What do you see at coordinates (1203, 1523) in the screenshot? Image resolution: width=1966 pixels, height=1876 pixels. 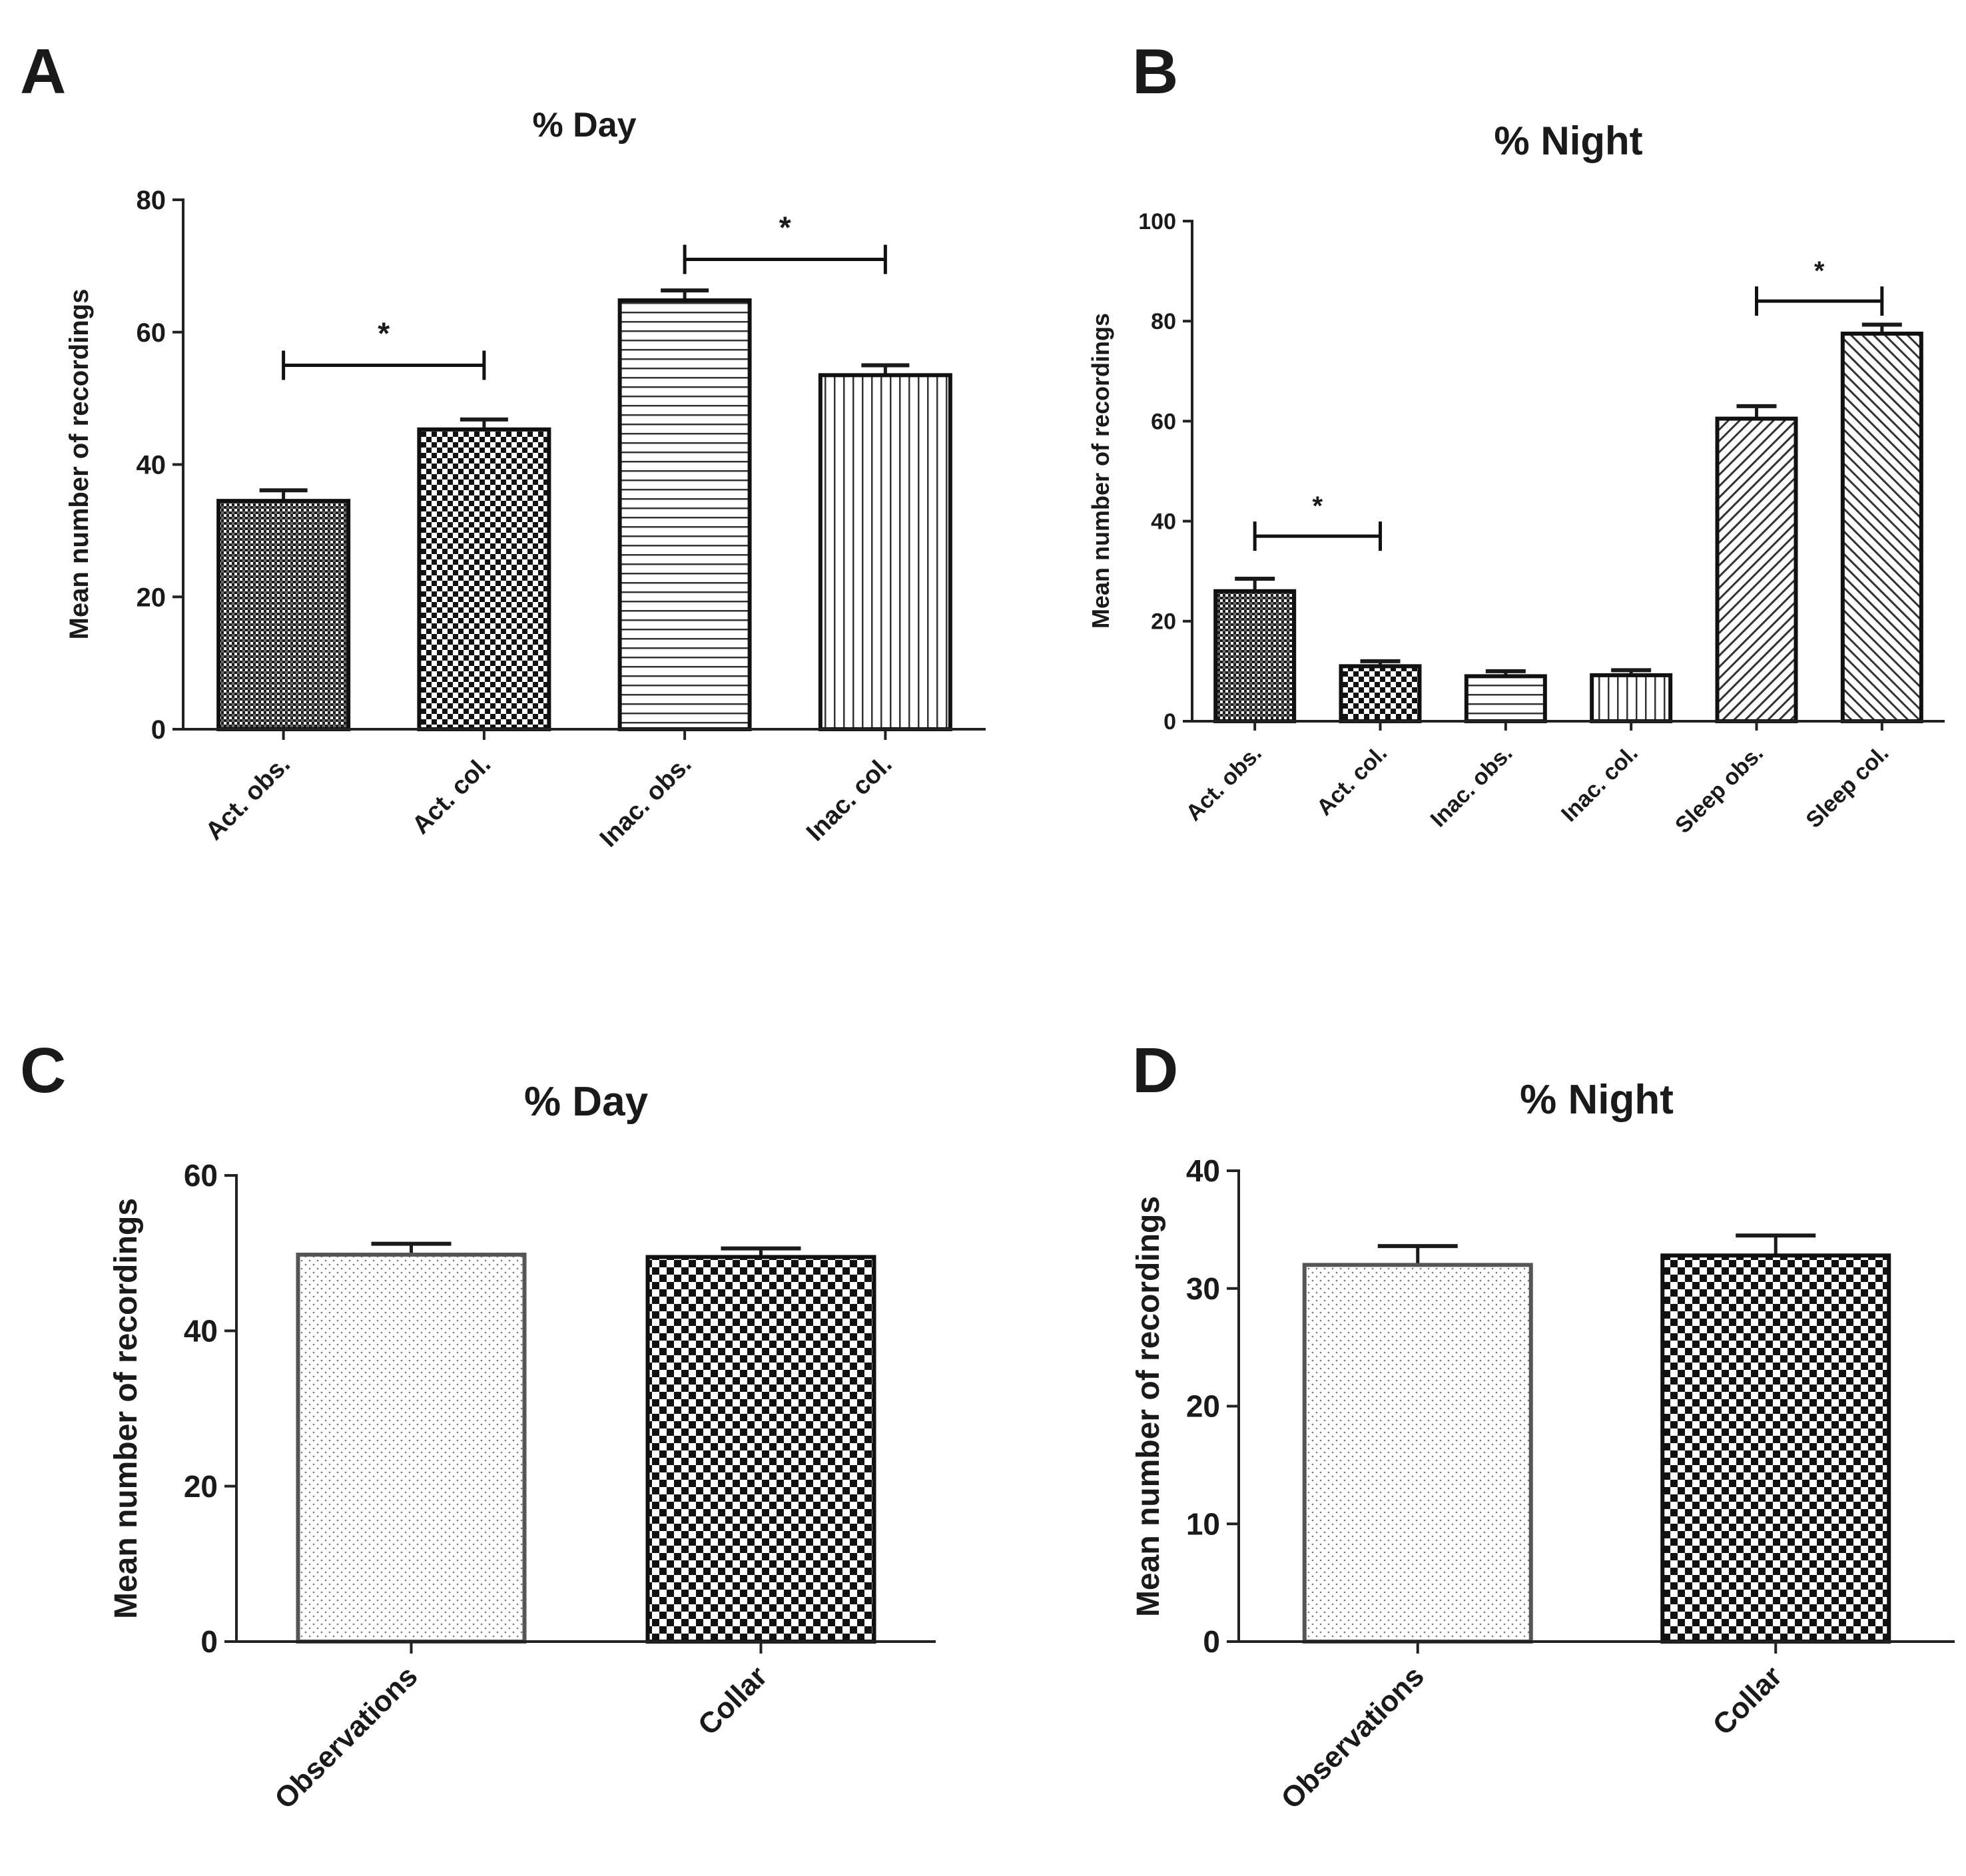 I see `y-tick-label: 10` at bounding box center [1203, 1523].